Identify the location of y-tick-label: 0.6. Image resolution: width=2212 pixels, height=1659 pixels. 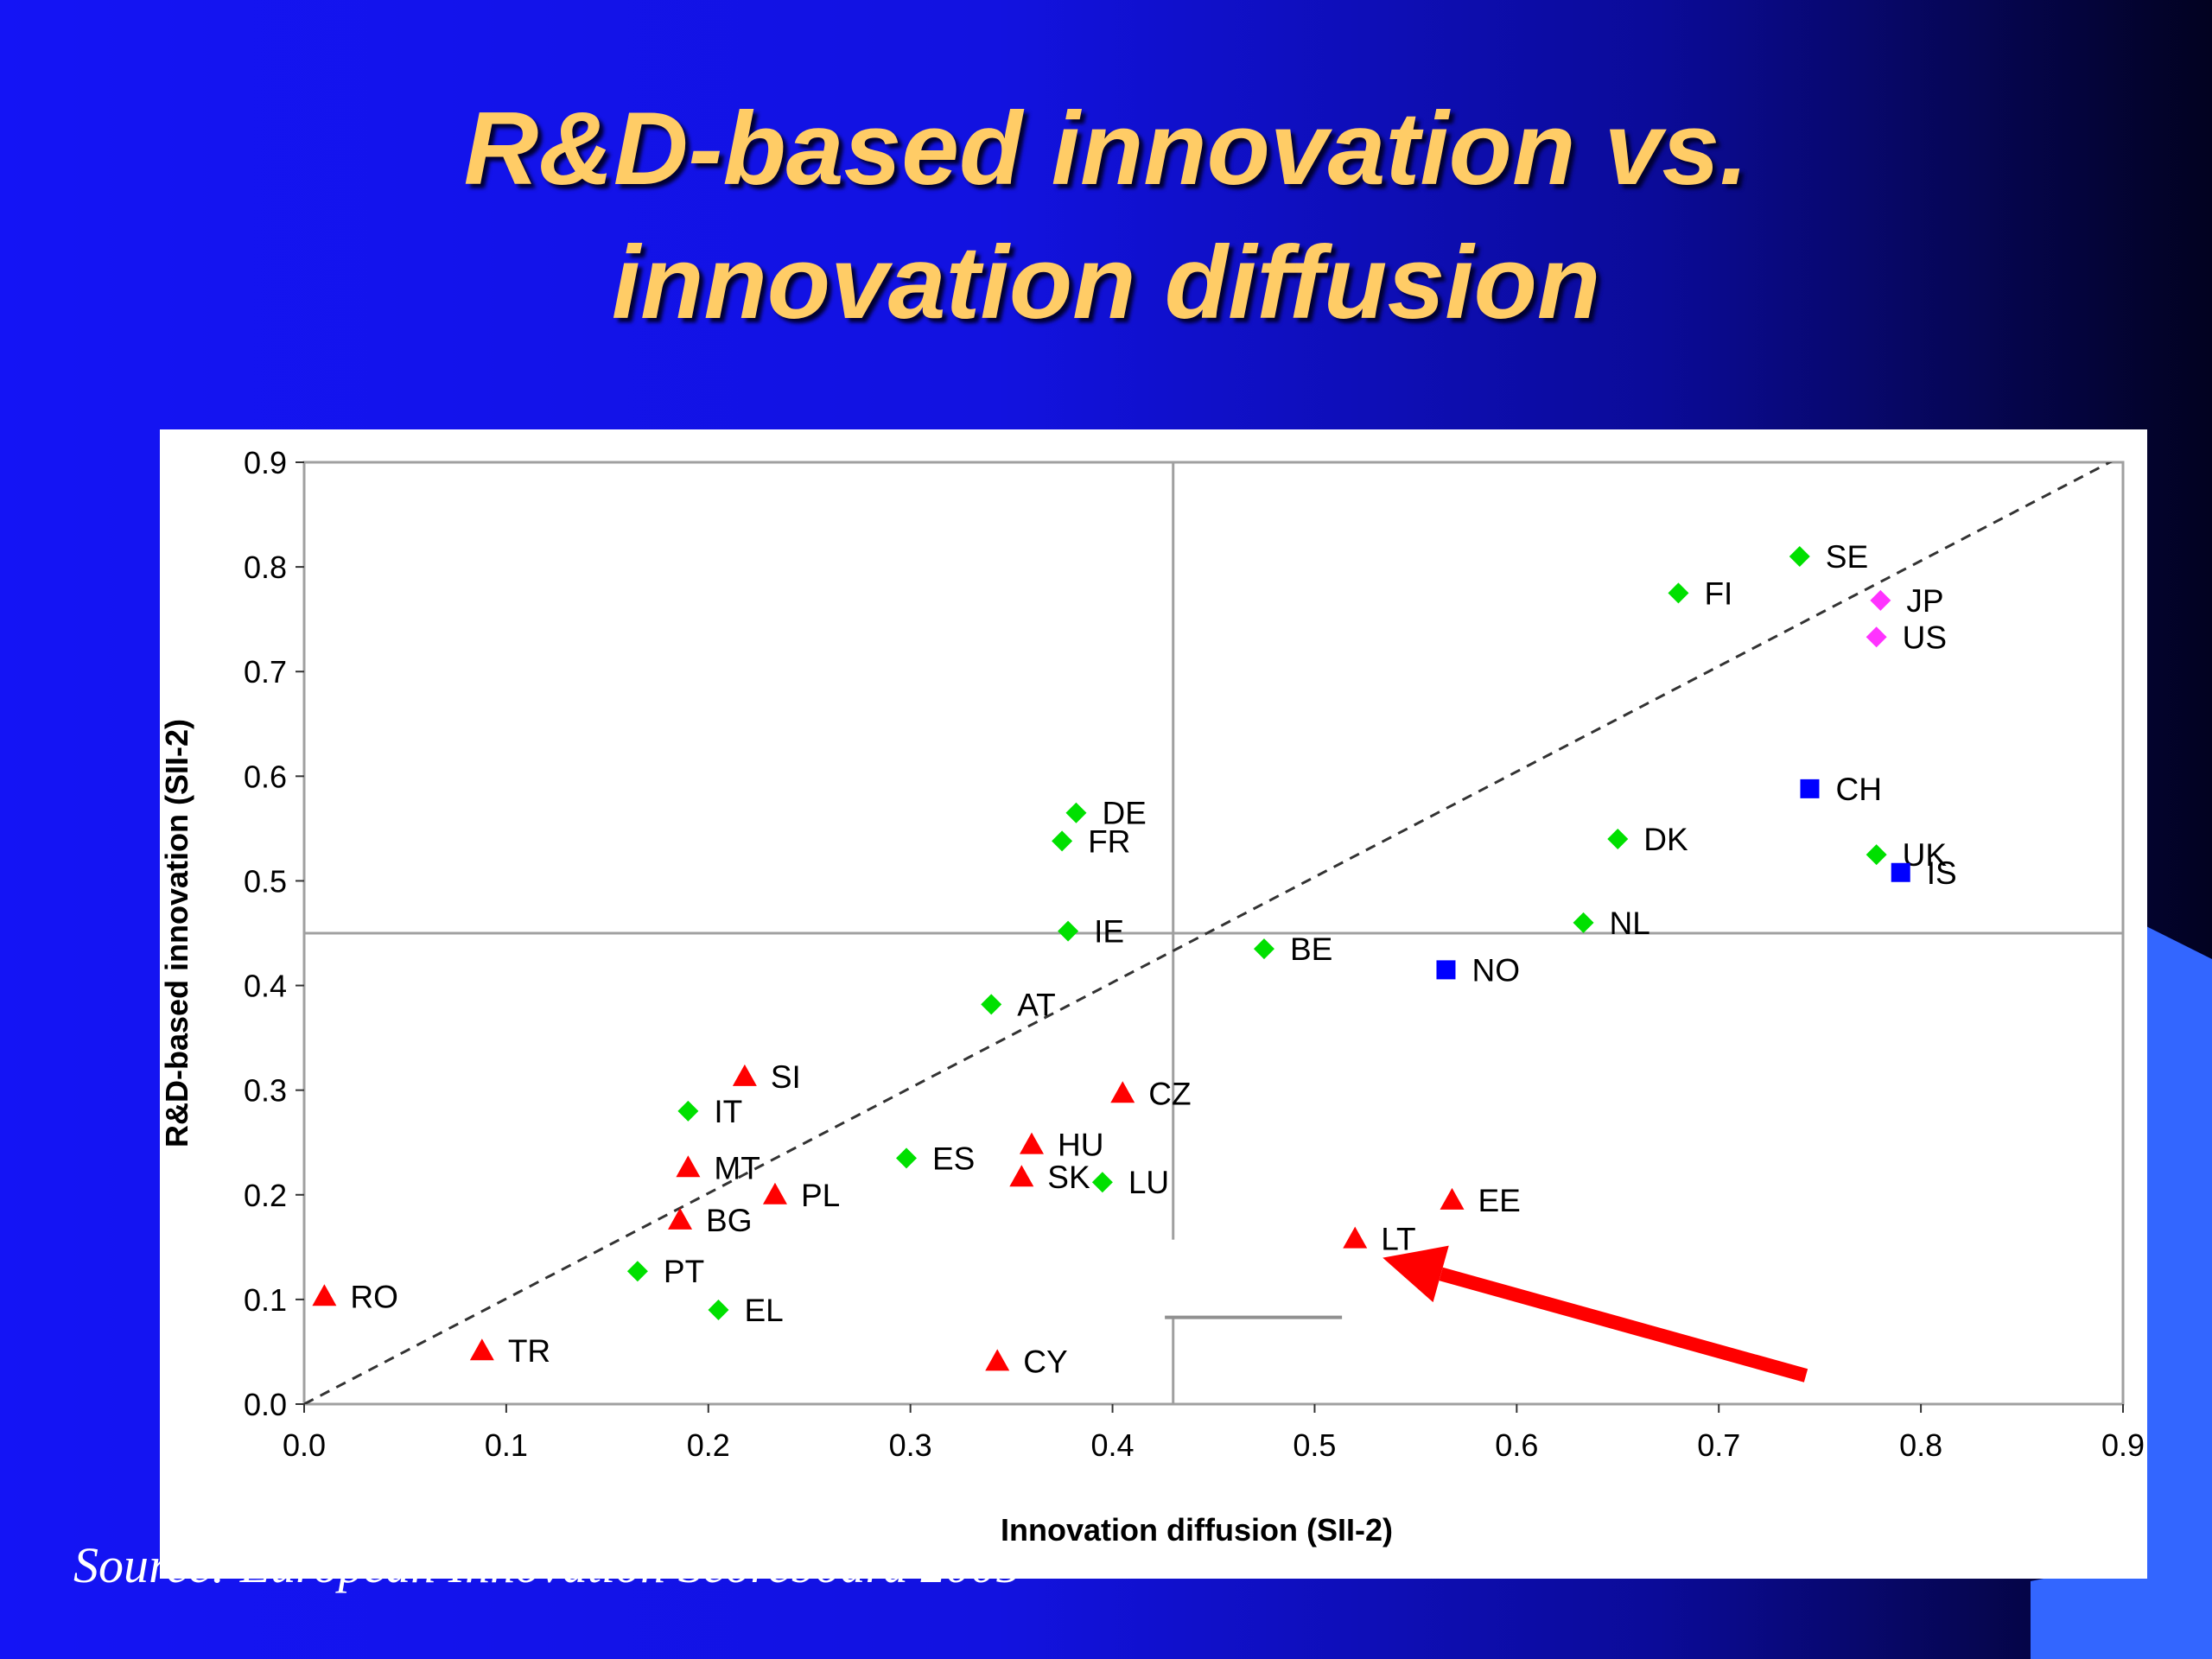
(265, 776).